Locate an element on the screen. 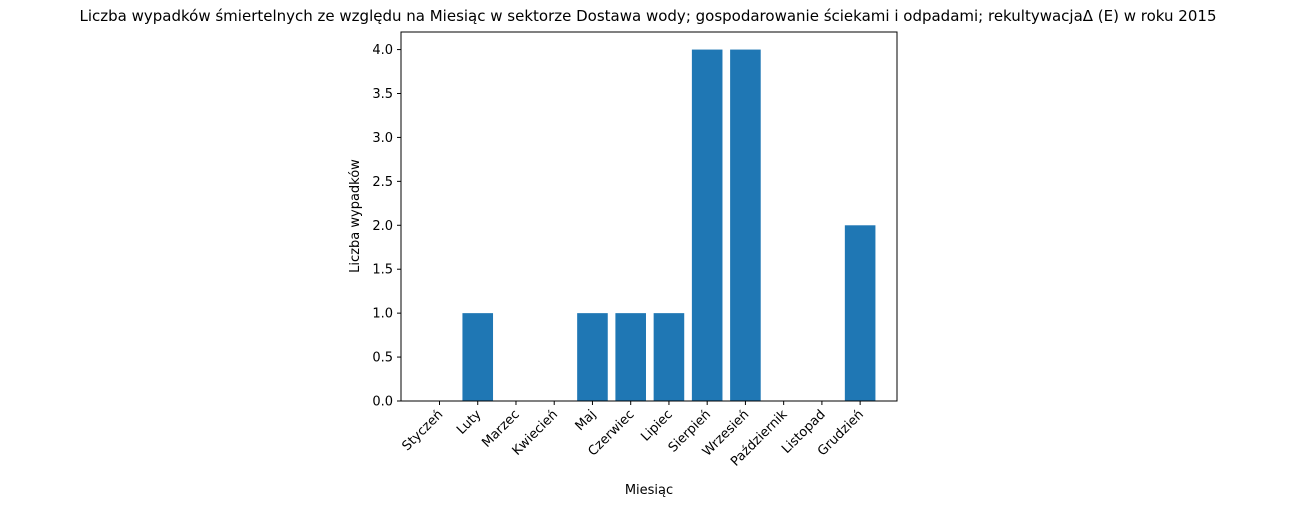 Image resolution: width=1298 pixels, height=506 pixels. y-tick-label: 2.5 is located at coordinates (382, 182).